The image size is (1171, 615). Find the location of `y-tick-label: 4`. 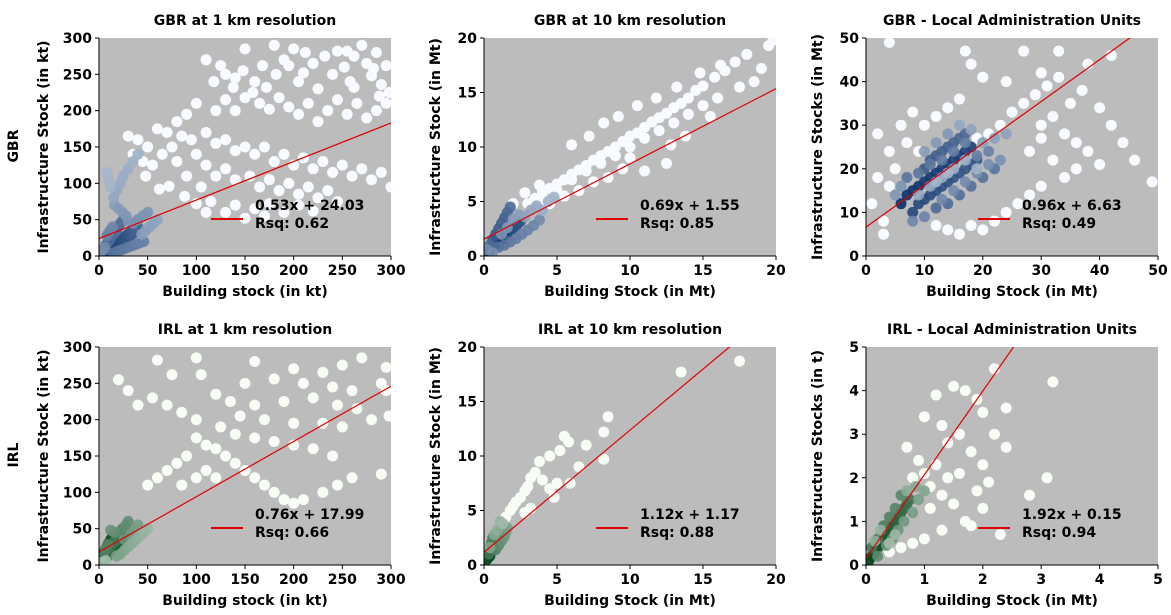

y-tick-label: 4 is located at coordinates (854, 392).